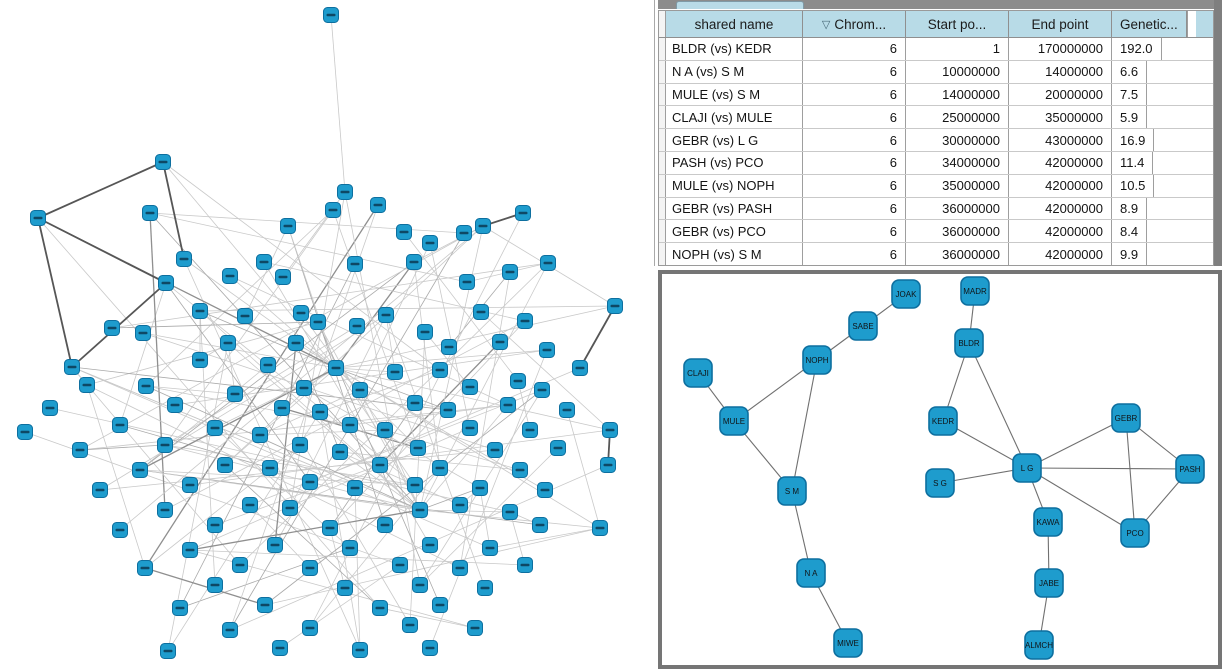  Describe the element at coordinates (734, 254) in the screenshot. I see `table-cell: NOPH (vs) S M` at that location.